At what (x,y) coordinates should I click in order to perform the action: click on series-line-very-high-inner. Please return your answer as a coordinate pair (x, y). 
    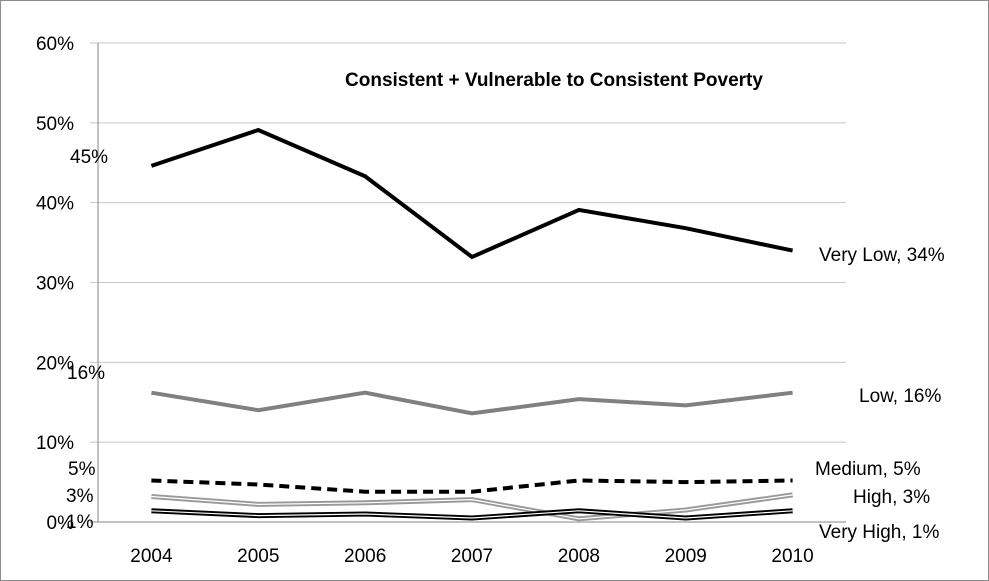
    Looking at the image, I should click on (472, 514).